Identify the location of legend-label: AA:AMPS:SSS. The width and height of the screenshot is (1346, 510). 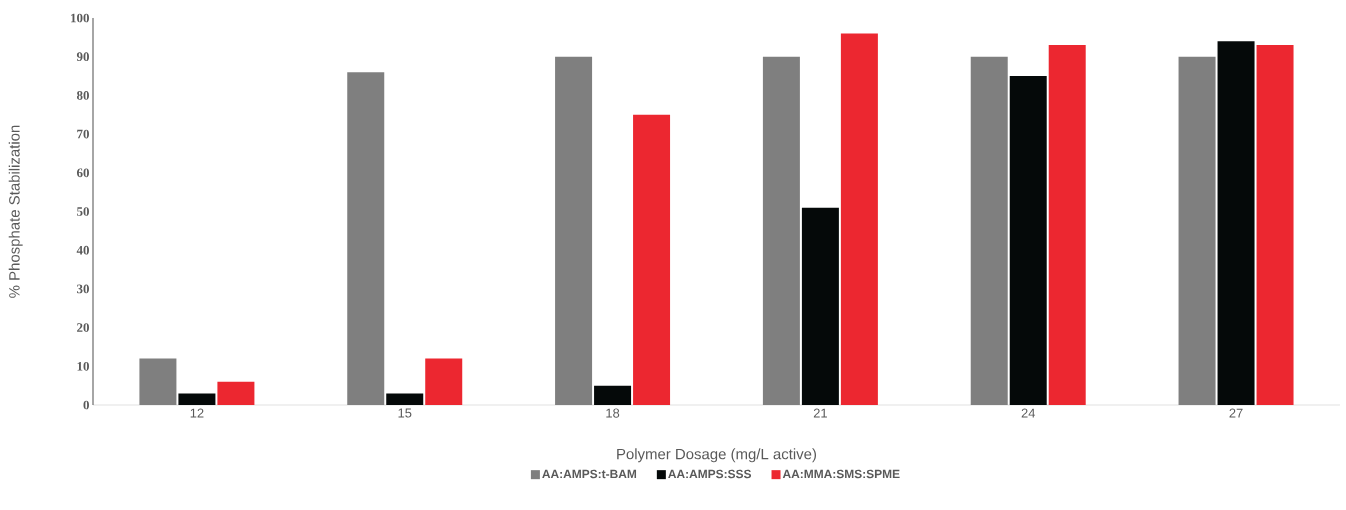
(710, 474).